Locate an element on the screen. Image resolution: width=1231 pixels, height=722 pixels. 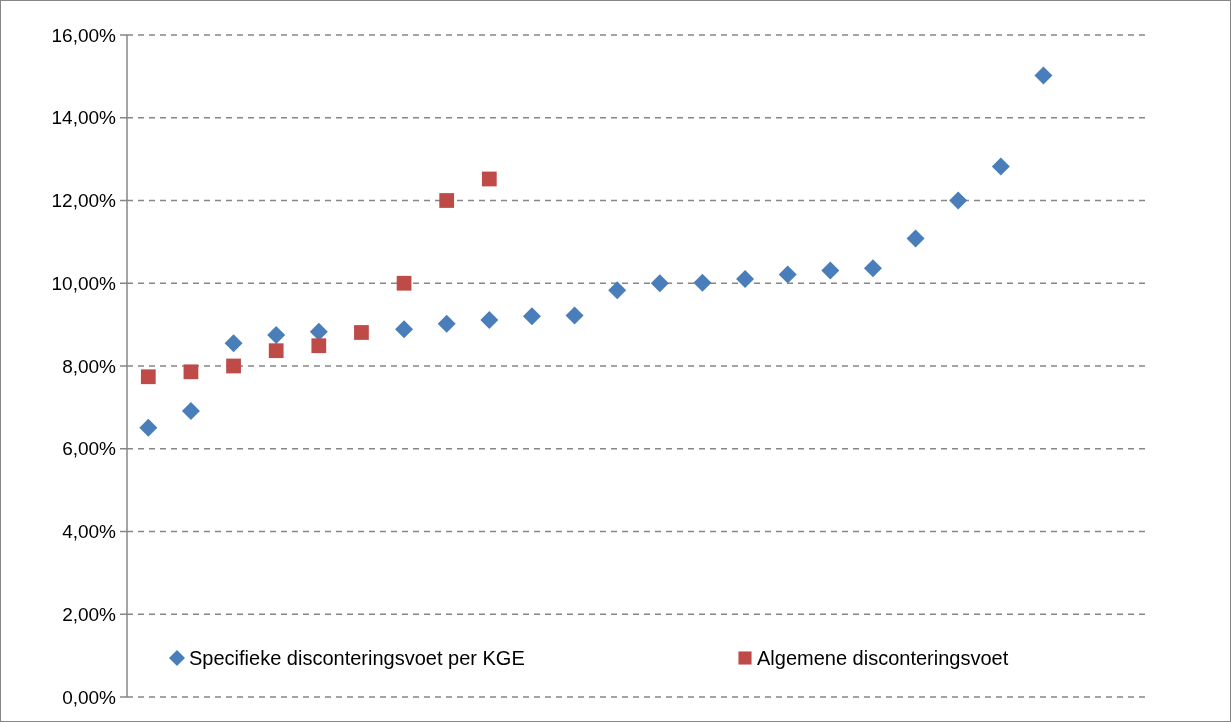
y-tick-label: 16,00% is located at coordinates (84, 35).